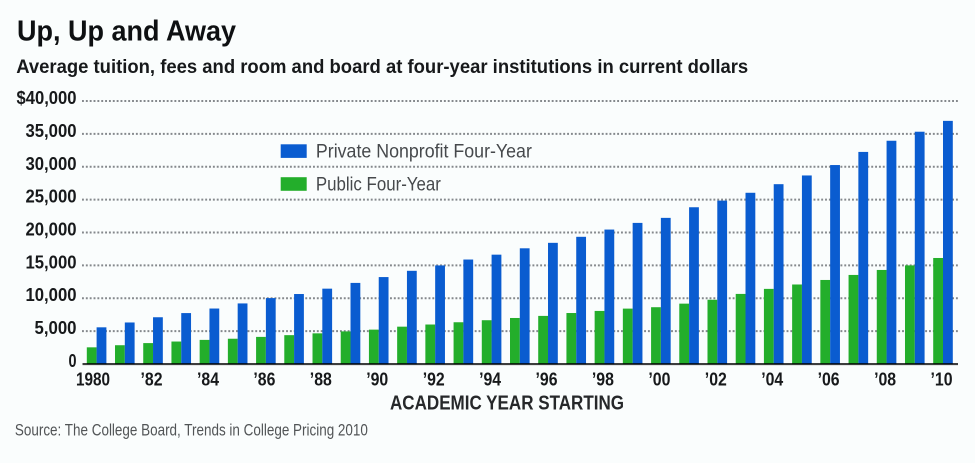 This screenshot has width=975, height=463. I want to click on svg-text: 1980, so click(93, 380).